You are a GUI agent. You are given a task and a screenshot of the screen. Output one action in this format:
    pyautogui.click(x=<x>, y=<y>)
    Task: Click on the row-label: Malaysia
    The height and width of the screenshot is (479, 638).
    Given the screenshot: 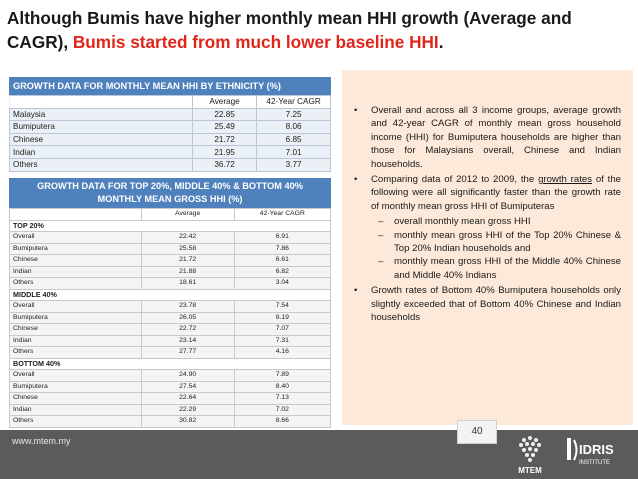 What is the action you would take?
    pyautogui.click(x=101, y=114)
    